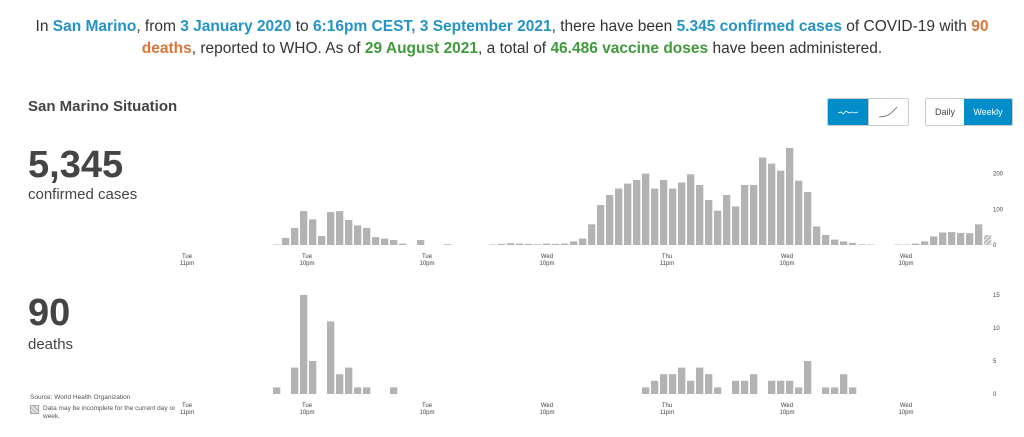  Describe the element at coordinates (848, 112) in the screenshot. I see `linear-scale-button` at that location.